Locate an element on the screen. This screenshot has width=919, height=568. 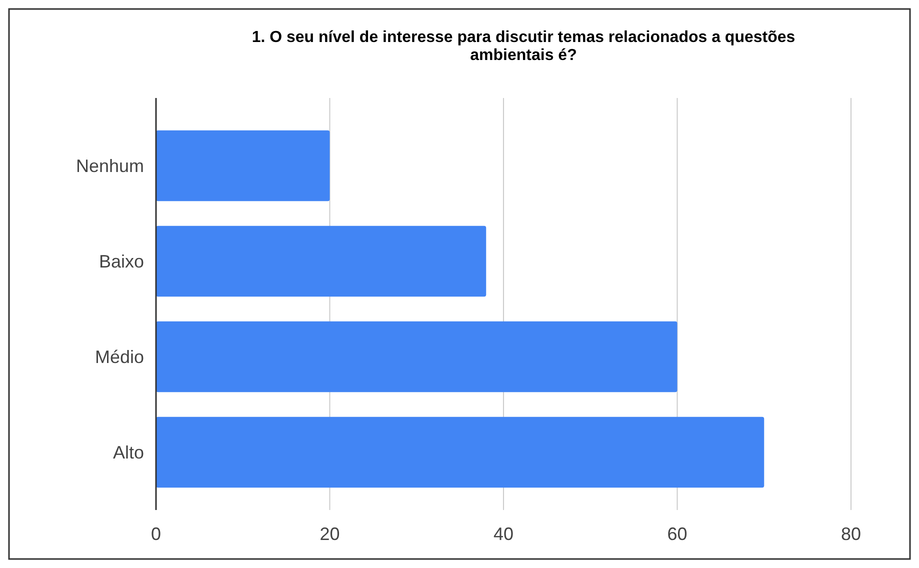
y-tick-label: Nenhum is located at coordinates (110, 166).